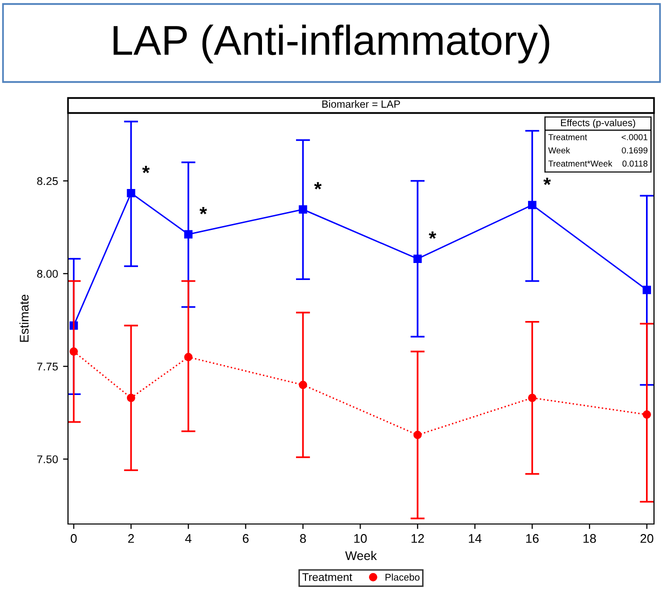  Describe the element at coordinates (47, 366) in the screenshot. I see `y-tick-label: 7.75` at that location.